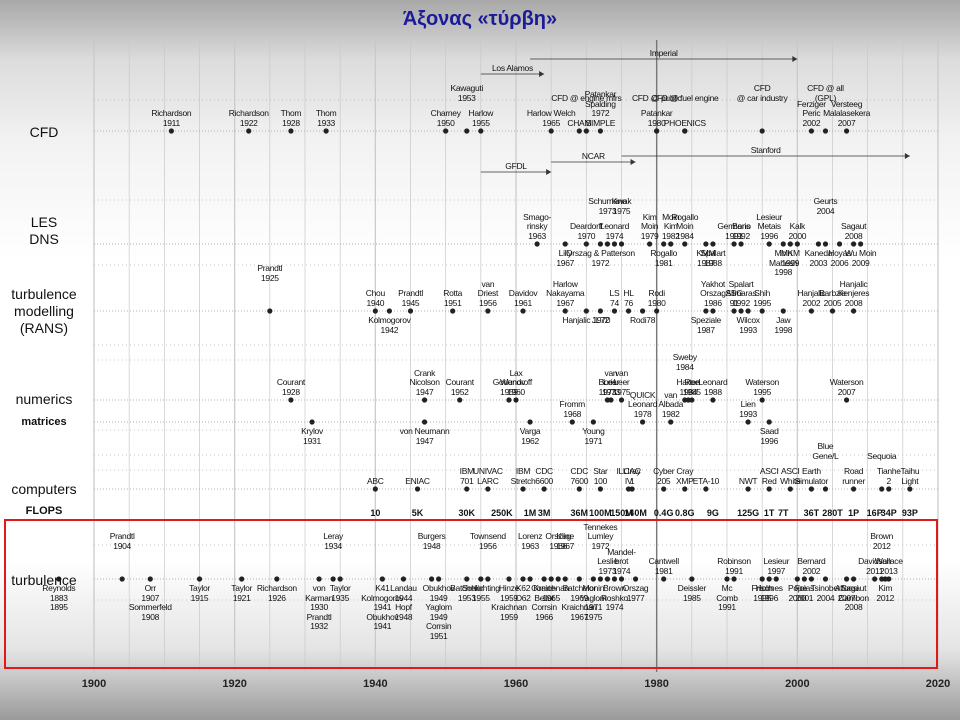  I want to click on event-text: Boris, so click(607, 382).